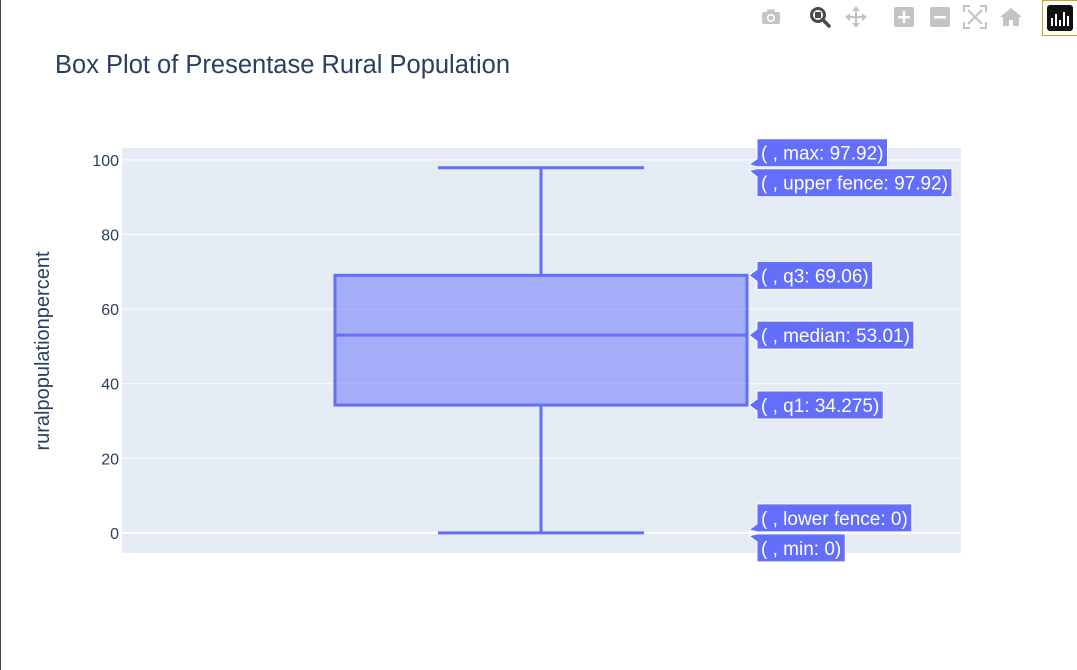 The height and width of the screenshot is (670, 1077). Describe the element at coordinates (834, 519) in the screenshot. I see `hover-label-text: ( , lower fence: 0)` at that location.